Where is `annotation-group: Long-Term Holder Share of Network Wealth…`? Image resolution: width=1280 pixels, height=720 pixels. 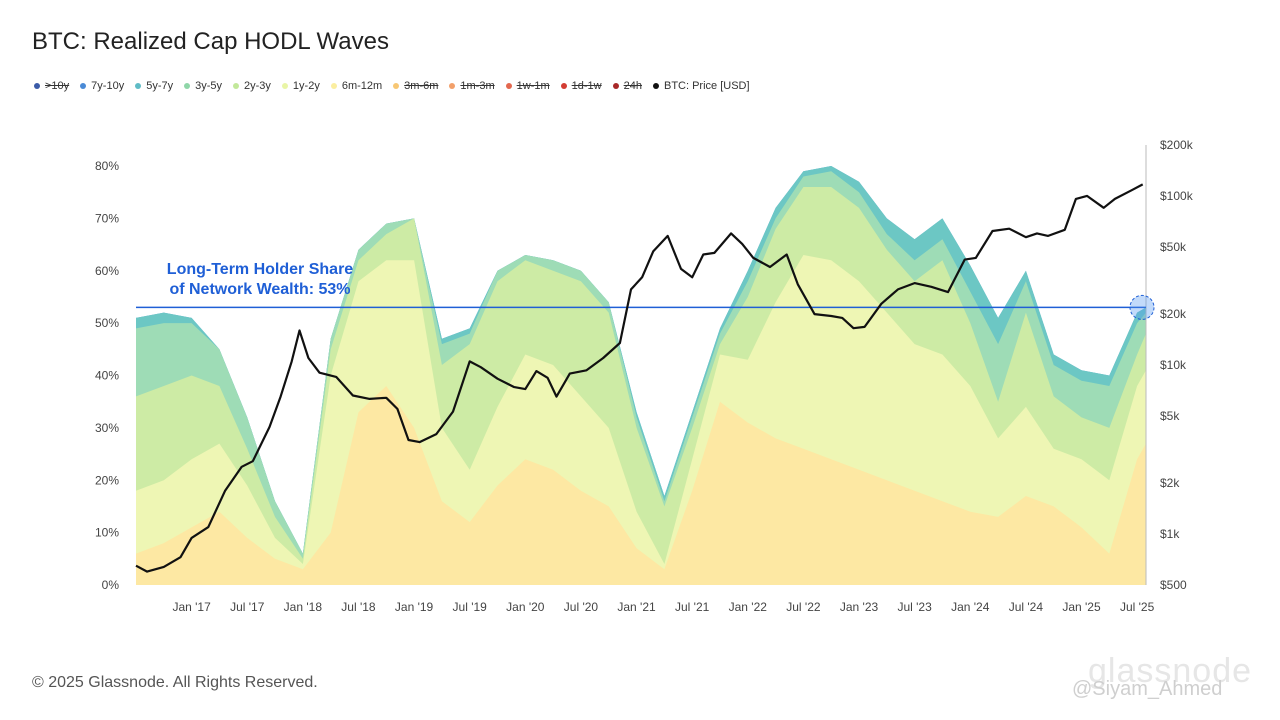 annotation-group: Long-Term Holder Share of Network Wealth… is located at coordinates (260, 279).